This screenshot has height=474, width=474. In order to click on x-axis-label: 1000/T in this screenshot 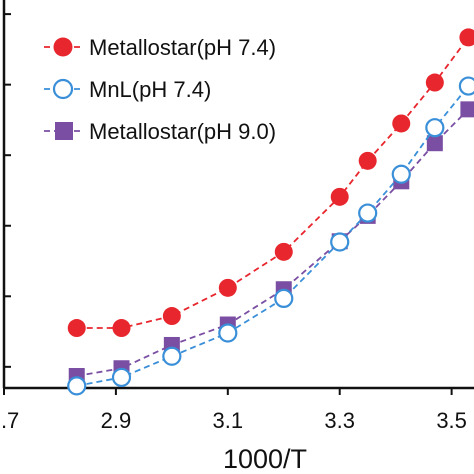, I will do `click(265, 459)`.